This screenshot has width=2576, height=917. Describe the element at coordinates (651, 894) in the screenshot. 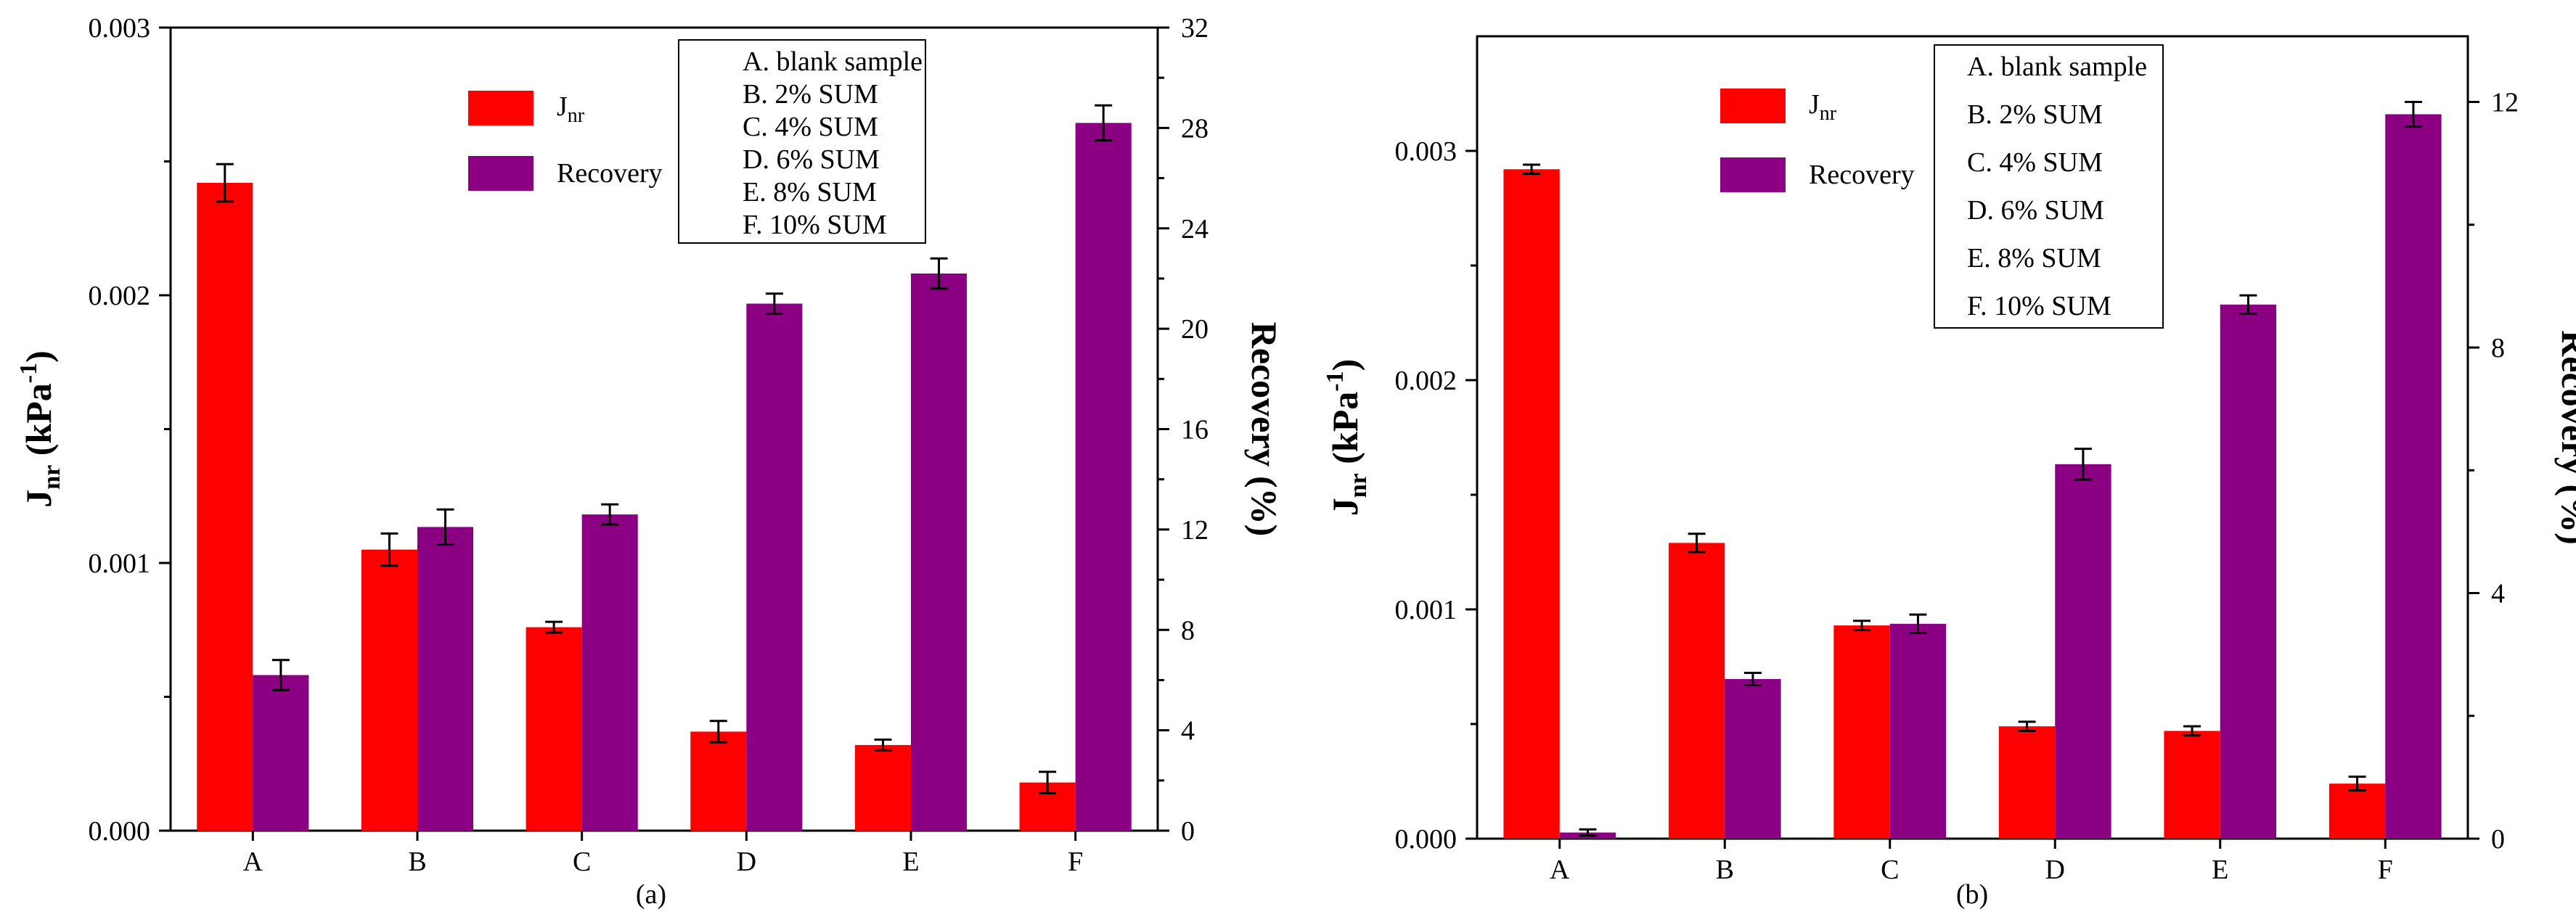

I see `chart-caption: (a)` at that location.